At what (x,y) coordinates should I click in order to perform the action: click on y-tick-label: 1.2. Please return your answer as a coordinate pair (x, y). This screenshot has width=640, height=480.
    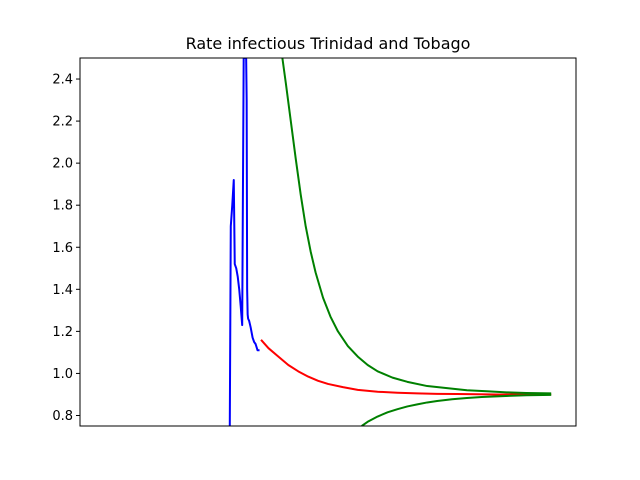
    Looking at the image, I should click on (62, 332).